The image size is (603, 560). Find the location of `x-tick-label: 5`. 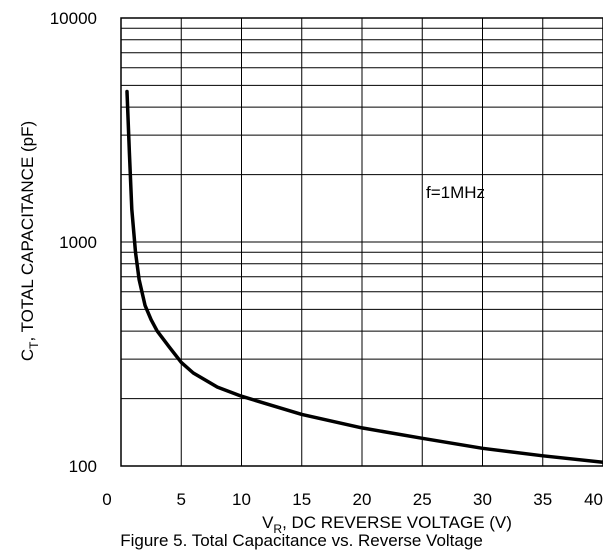

x-tick-label: 5 is located at coordinates (181, 499).